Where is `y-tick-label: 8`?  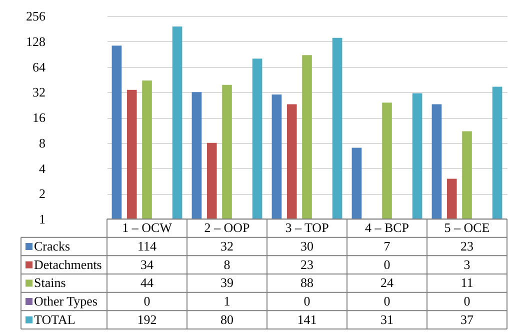
y-tick-label: 8 is located at coordinates (42, 142).